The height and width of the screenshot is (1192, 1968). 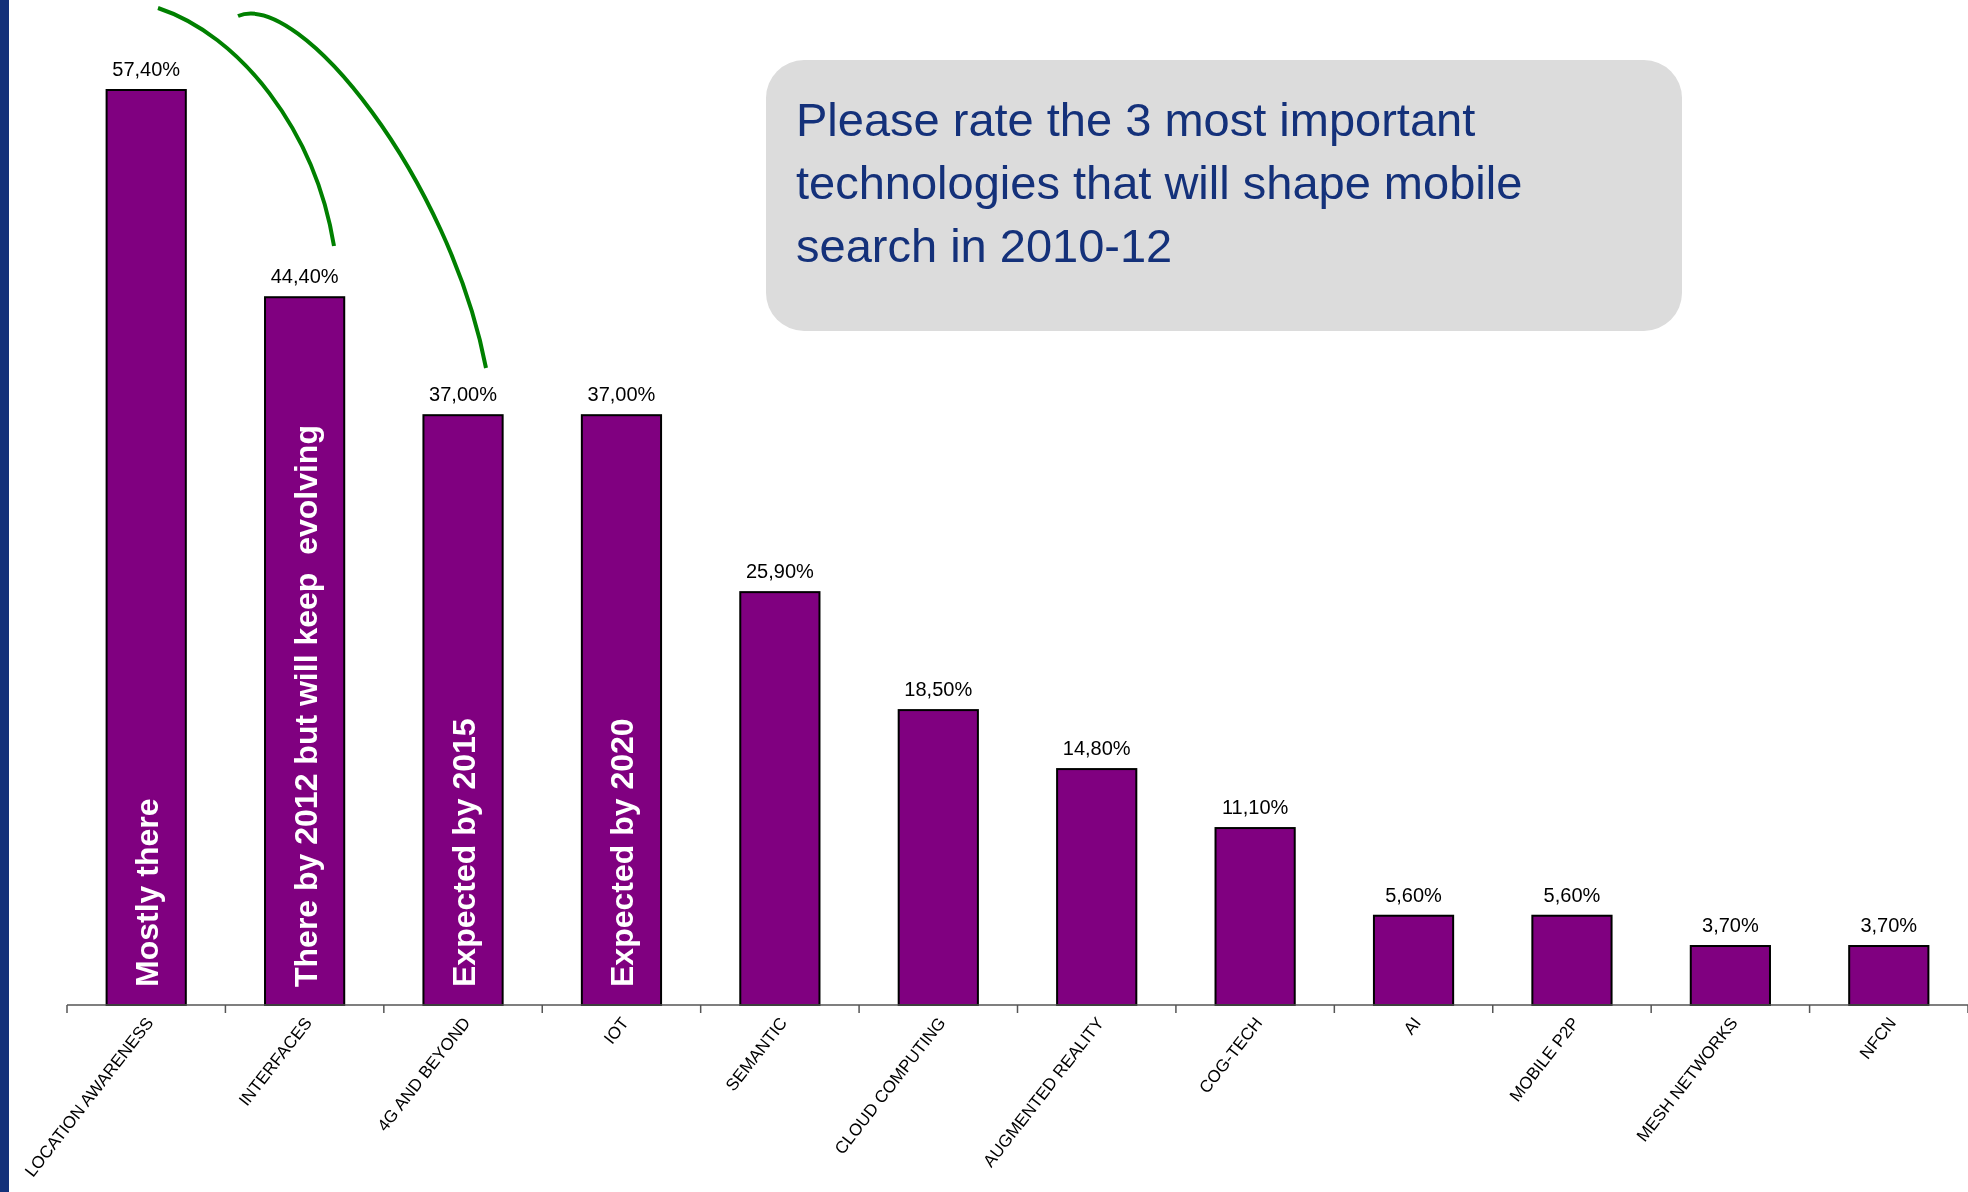 What do you see at coordinates (1412, 1026) in the screenshot?
I see `x-tick-label: AI` at bounding box center [1412, 1026].